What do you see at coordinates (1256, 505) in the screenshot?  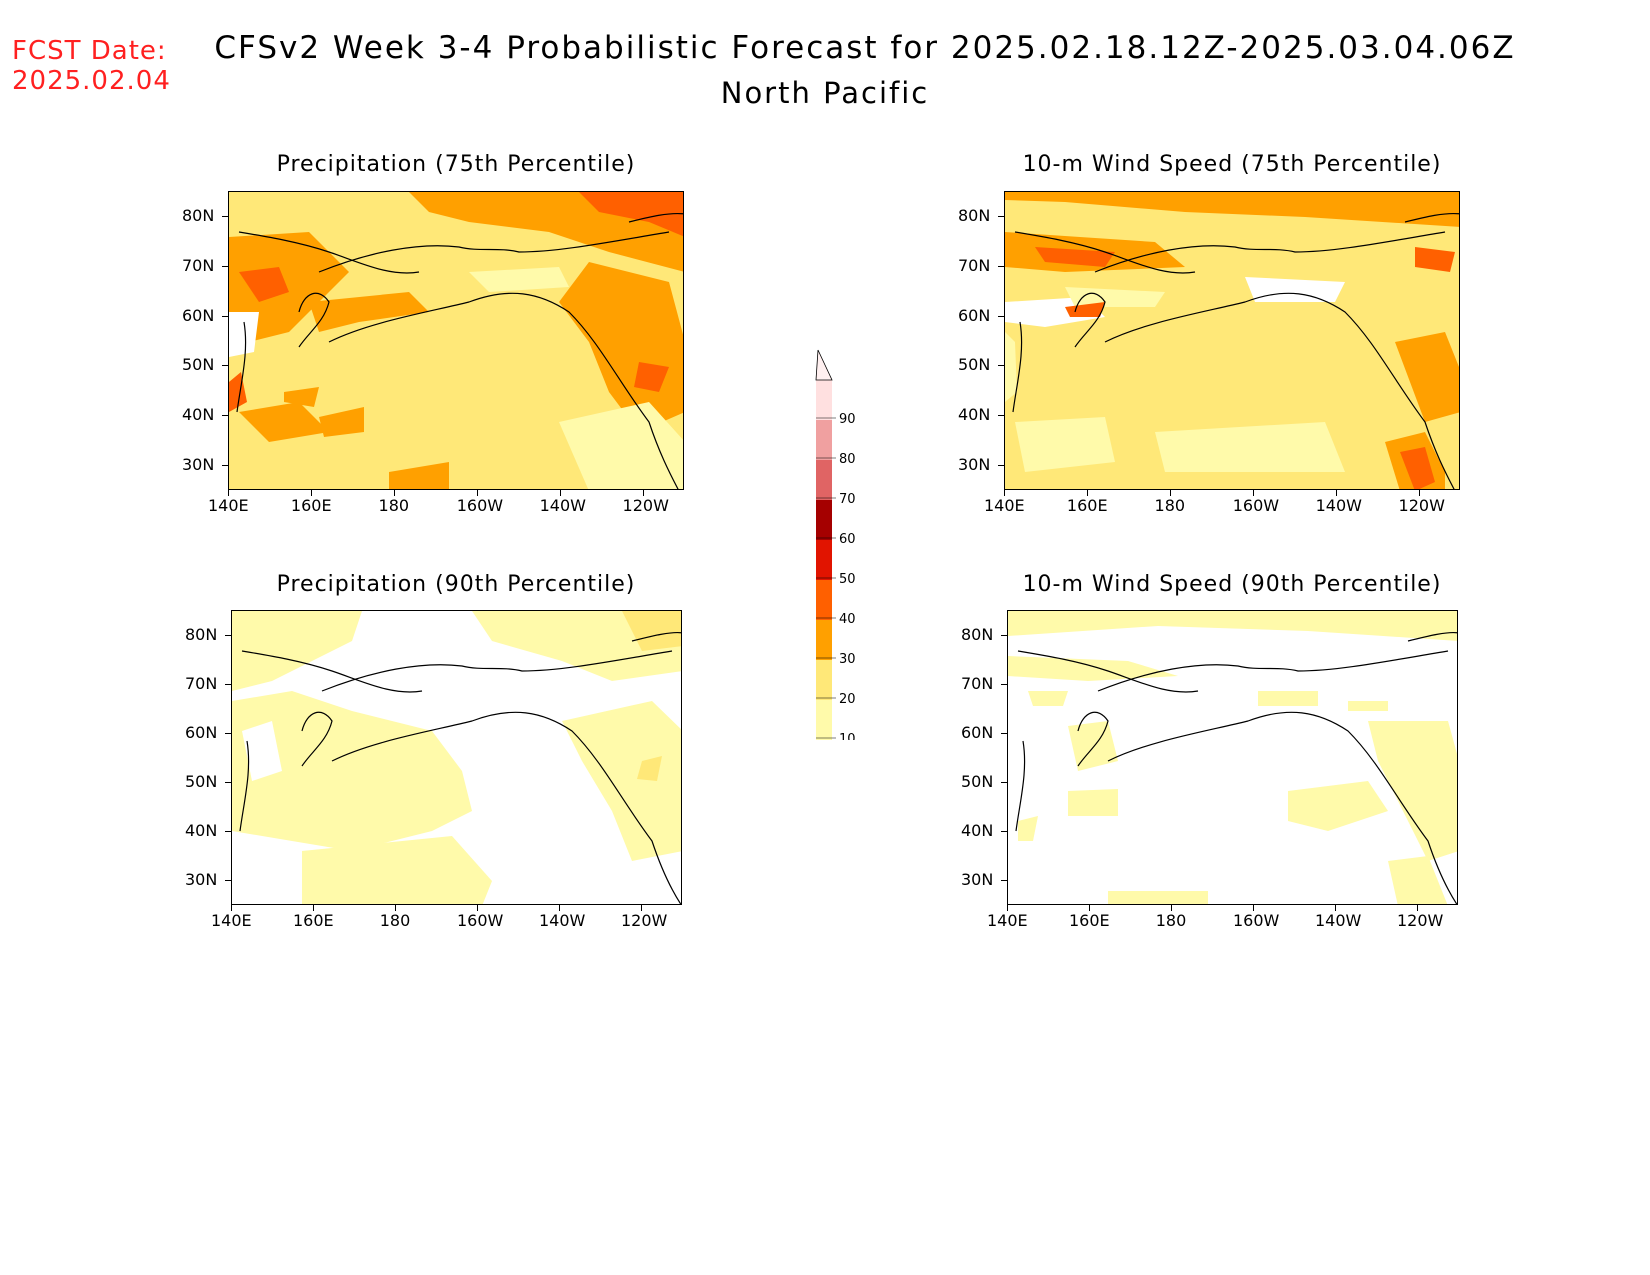 I see `lon-tick-wind75-3: 160W` at bounding box center [1256, 505].